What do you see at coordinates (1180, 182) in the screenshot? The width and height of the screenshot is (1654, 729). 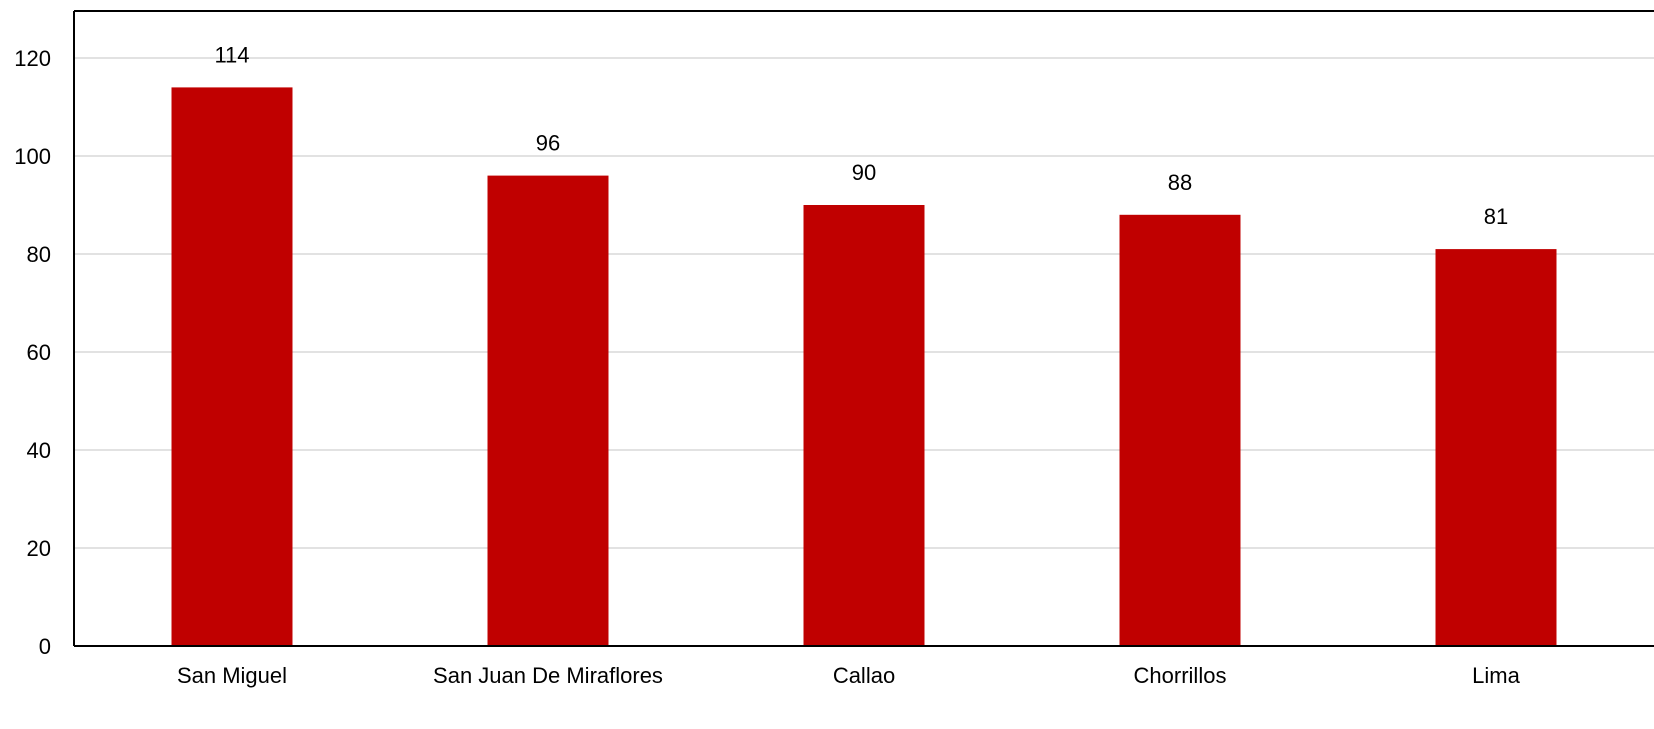 I see `data-label-3: 88` at bounding box center [1180, 182].